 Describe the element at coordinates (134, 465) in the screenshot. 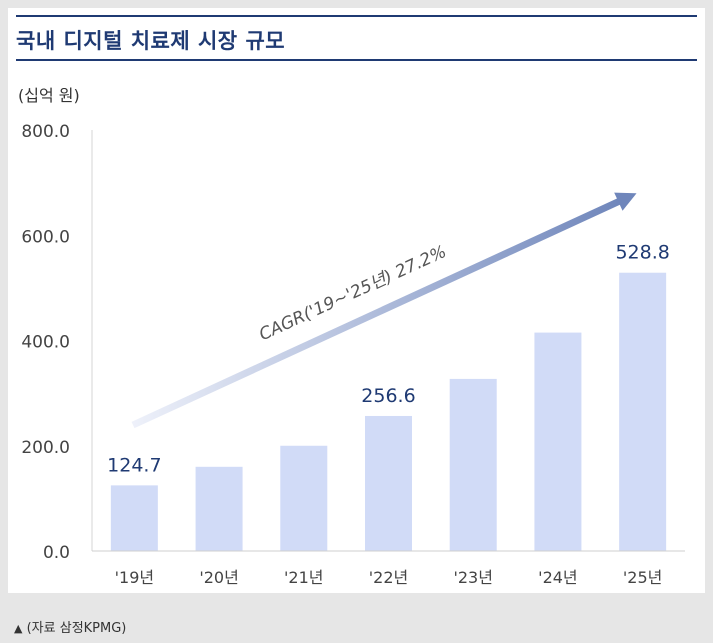

I see `data-label: 124.7` at that location.